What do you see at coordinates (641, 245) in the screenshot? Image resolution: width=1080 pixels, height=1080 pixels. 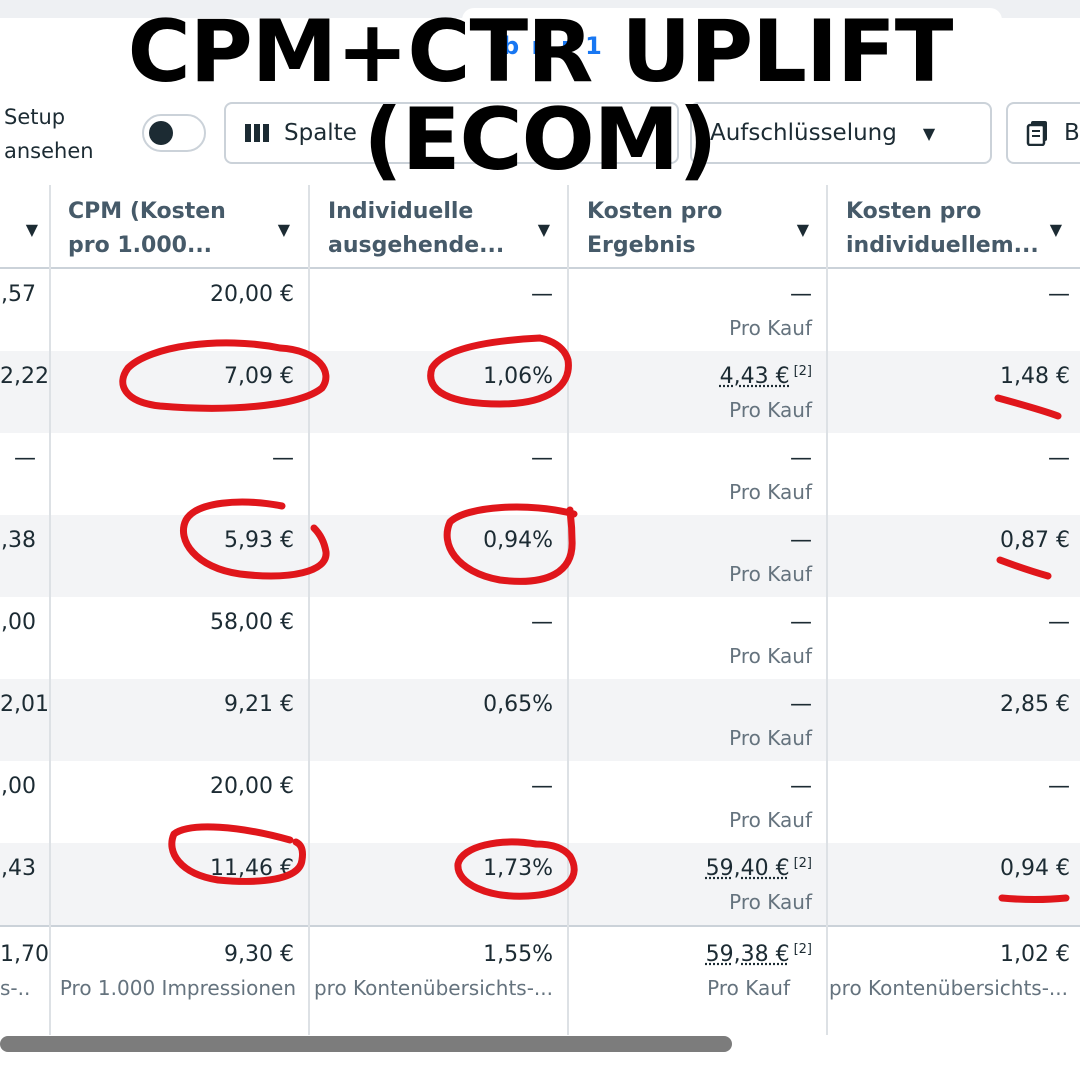 I see `column-header-line: Ergebnis` at bounding box center [641, 245].